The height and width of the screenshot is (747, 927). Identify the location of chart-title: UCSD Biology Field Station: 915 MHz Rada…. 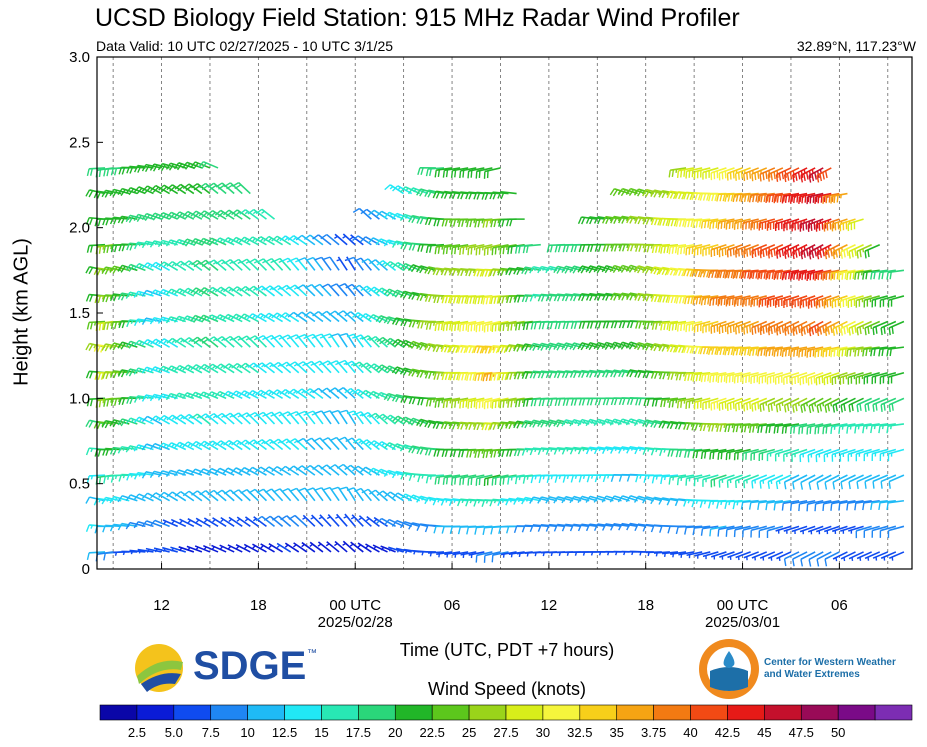
(417, 18).